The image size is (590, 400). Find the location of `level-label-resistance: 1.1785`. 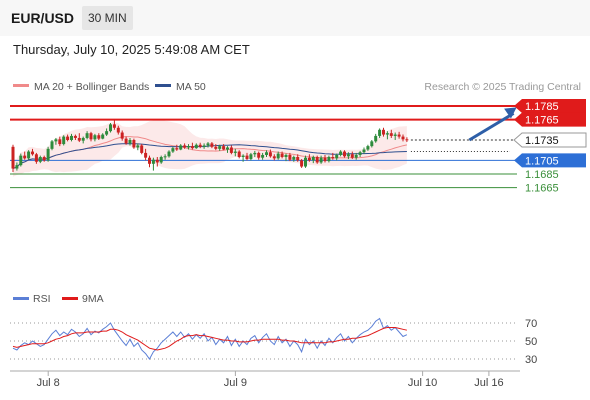

level-label-resistance: 1.1785 is located at coordinates (542, 107).